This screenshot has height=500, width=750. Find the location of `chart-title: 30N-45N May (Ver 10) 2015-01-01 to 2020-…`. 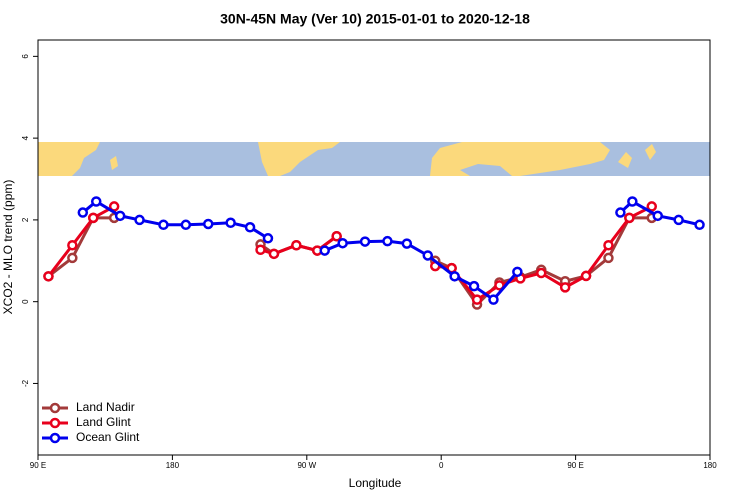

chart-title: 30N-45N May (Ver 10) 2015-01-01 to 2020-… is located at coordinates (375, 19).